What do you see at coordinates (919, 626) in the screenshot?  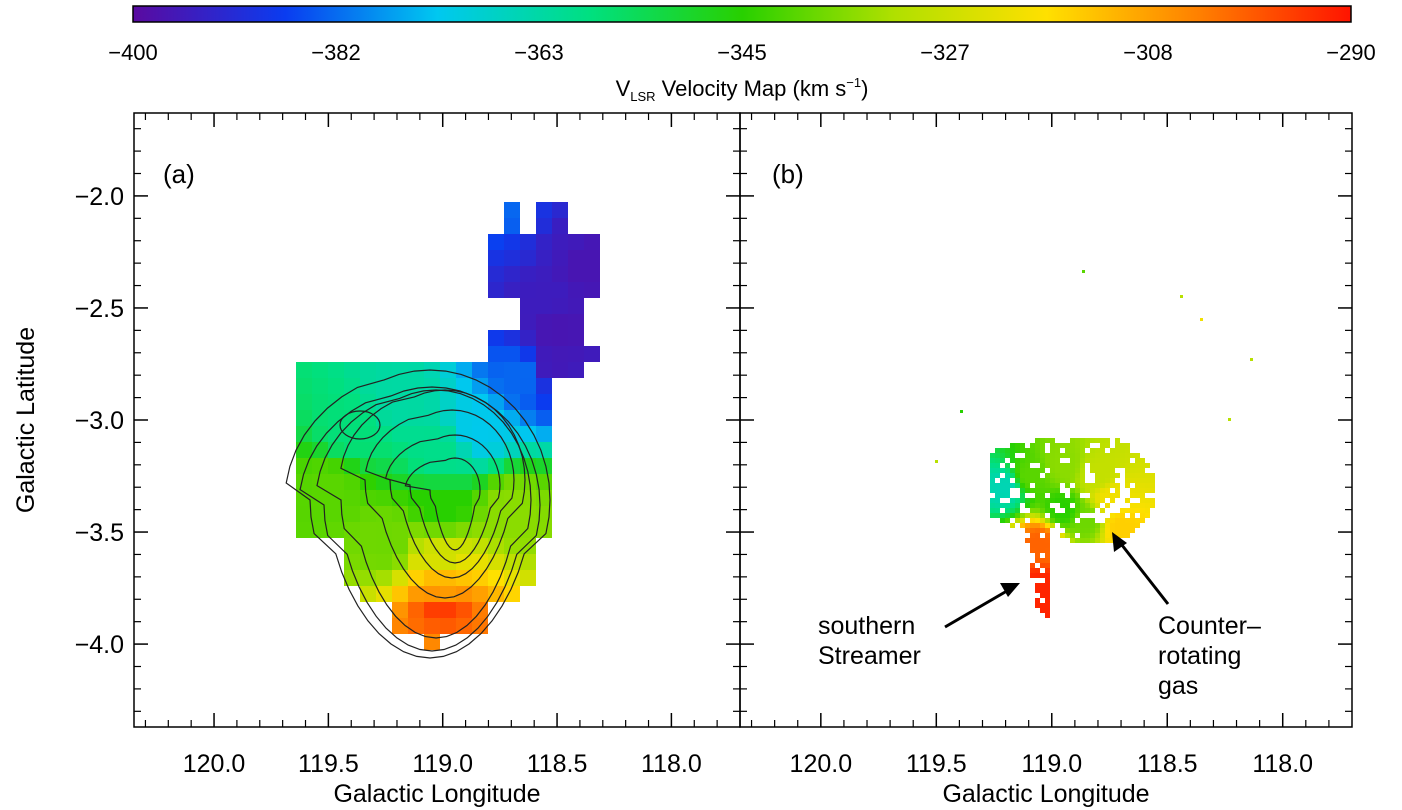 I see `annotation-southern-streamer: southern Streamer` at bounding box center [919, 626].